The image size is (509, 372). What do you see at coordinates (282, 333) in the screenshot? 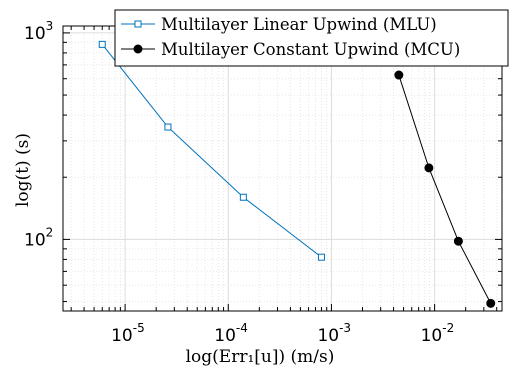
I see `x-tick-labels: 10⁻⁵ 10⁻⁴ 10⁻³ 10⁻²` at bounding box center [282, 333].